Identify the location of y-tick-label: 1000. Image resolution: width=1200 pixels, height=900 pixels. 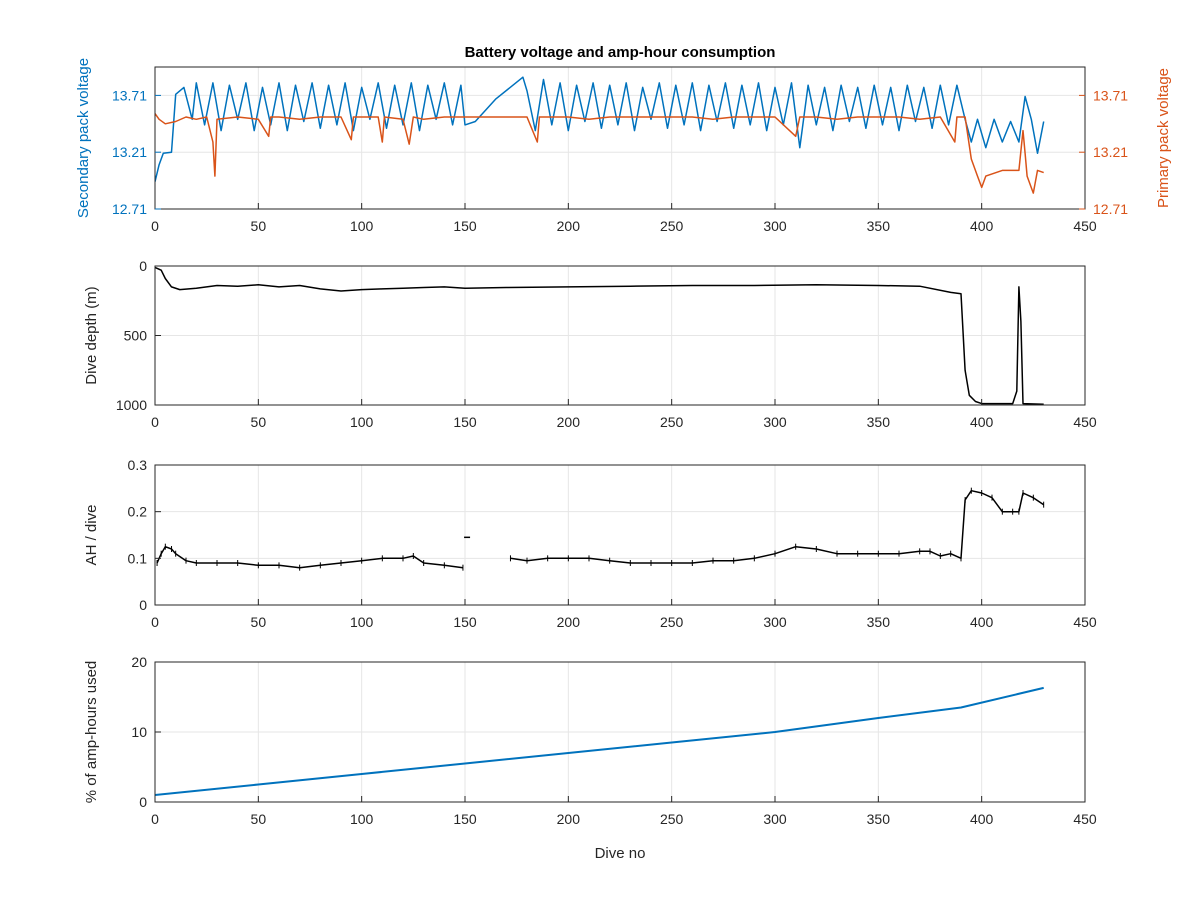
(131, 405).